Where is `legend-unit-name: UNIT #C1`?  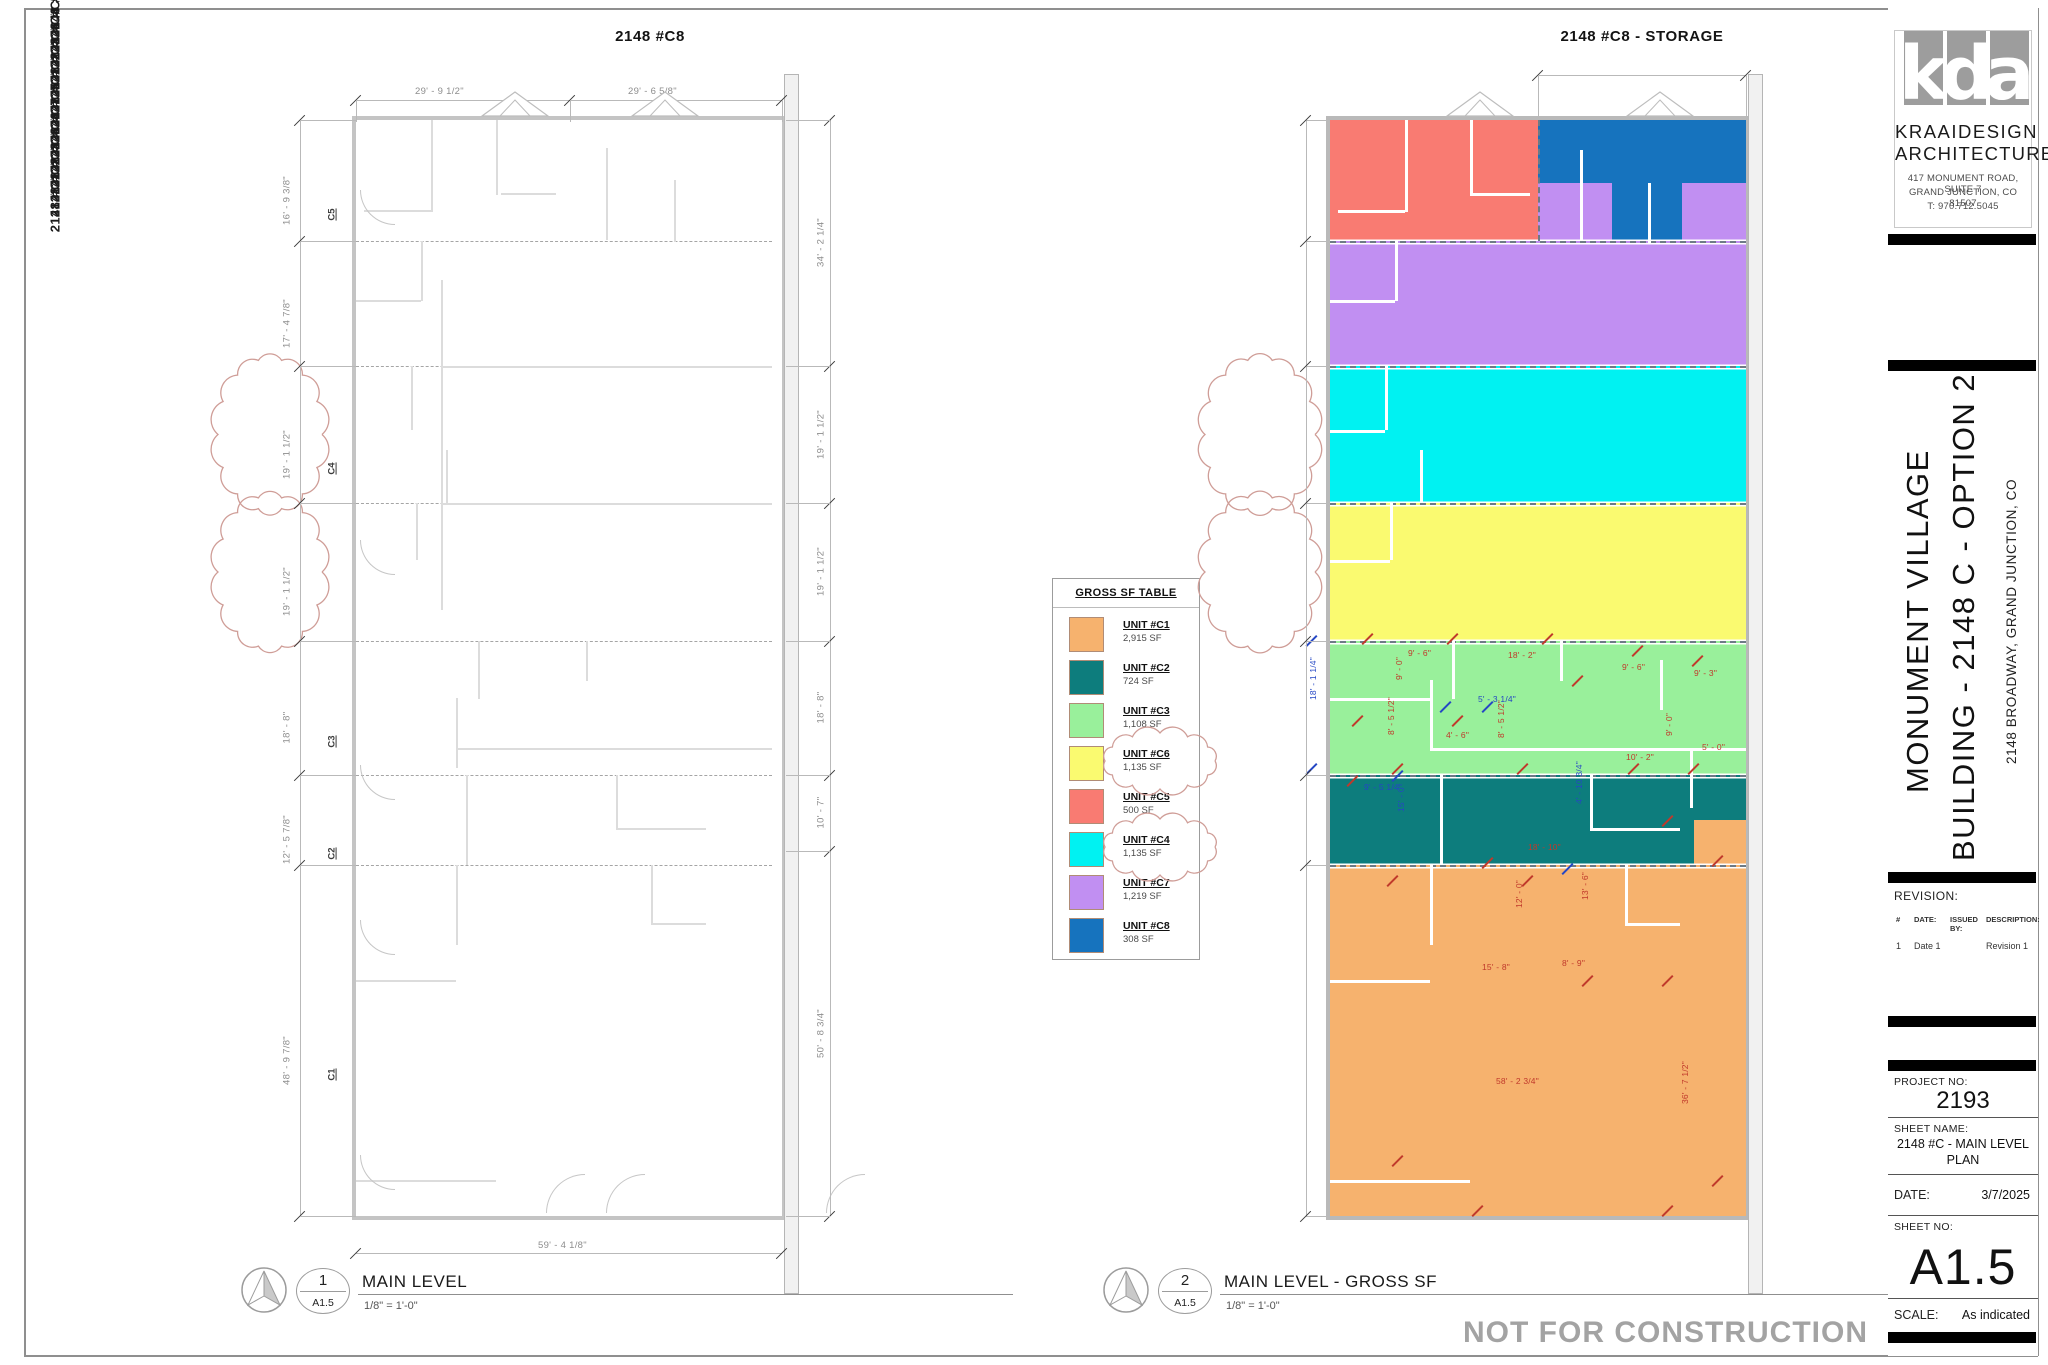 legend-unit-name: UNIT #C1 is located at coordinates (1146, 625).